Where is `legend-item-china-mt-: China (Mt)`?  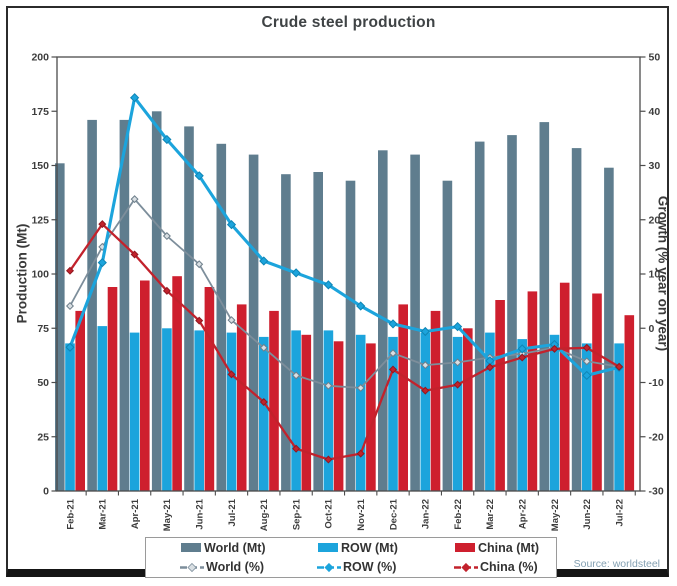
legend-item-china-mt-: China (Mt) is located at coordinates (520, 548).